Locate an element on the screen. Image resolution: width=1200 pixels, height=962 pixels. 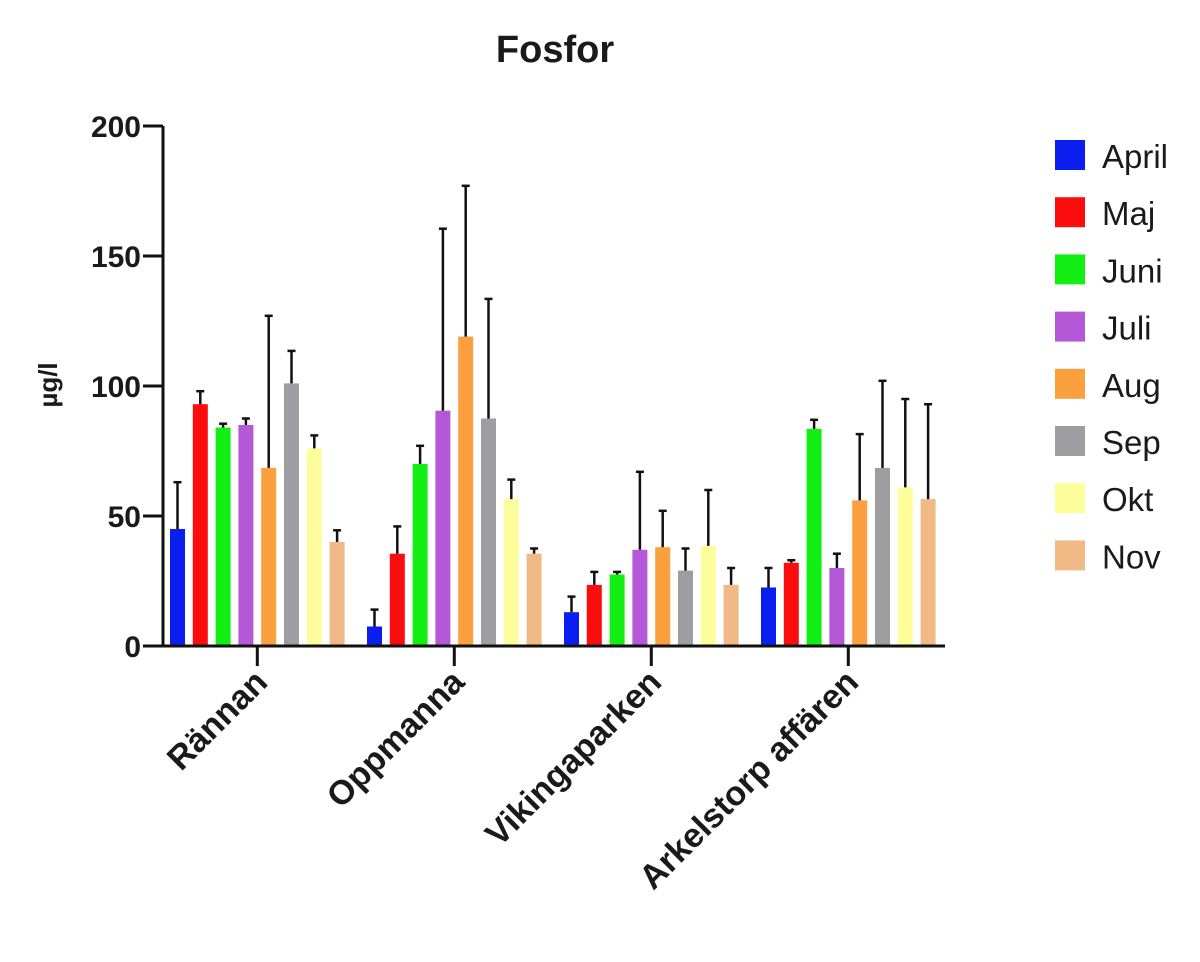
y-tick-label: 0 is located at coordinates (132, 647).